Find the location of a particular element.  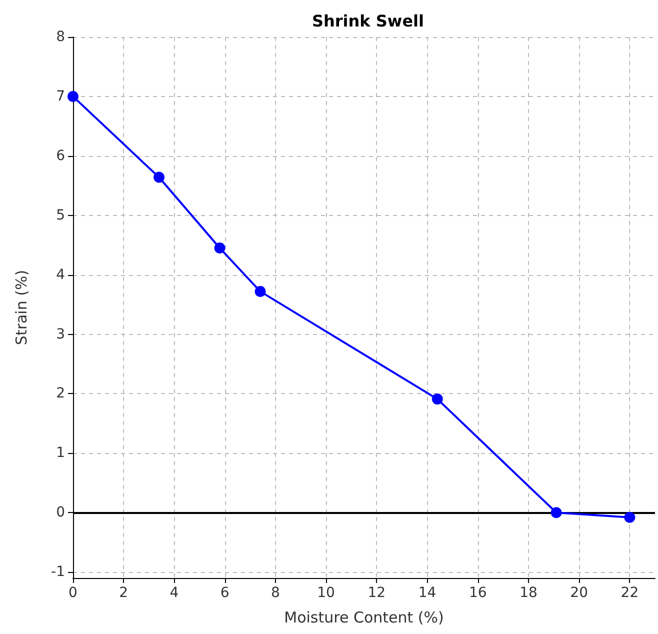

x-tick-label: 2 is located at coordinates (123, 593).